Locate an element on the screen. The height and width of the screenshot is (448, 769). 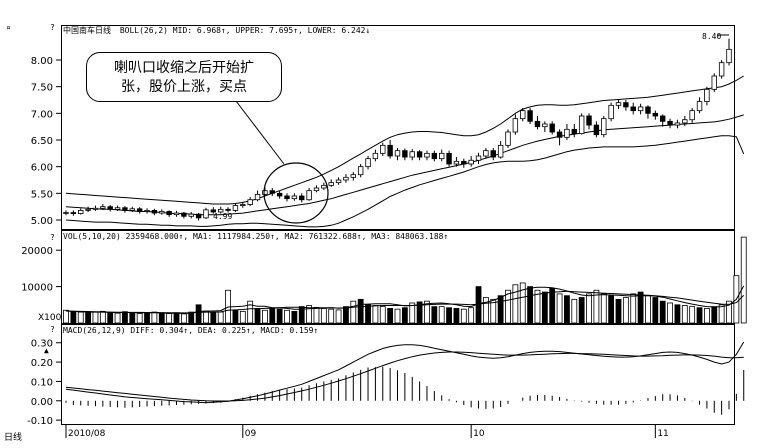
price-tick-label: 5.00 is located at coordinates (42, 221).